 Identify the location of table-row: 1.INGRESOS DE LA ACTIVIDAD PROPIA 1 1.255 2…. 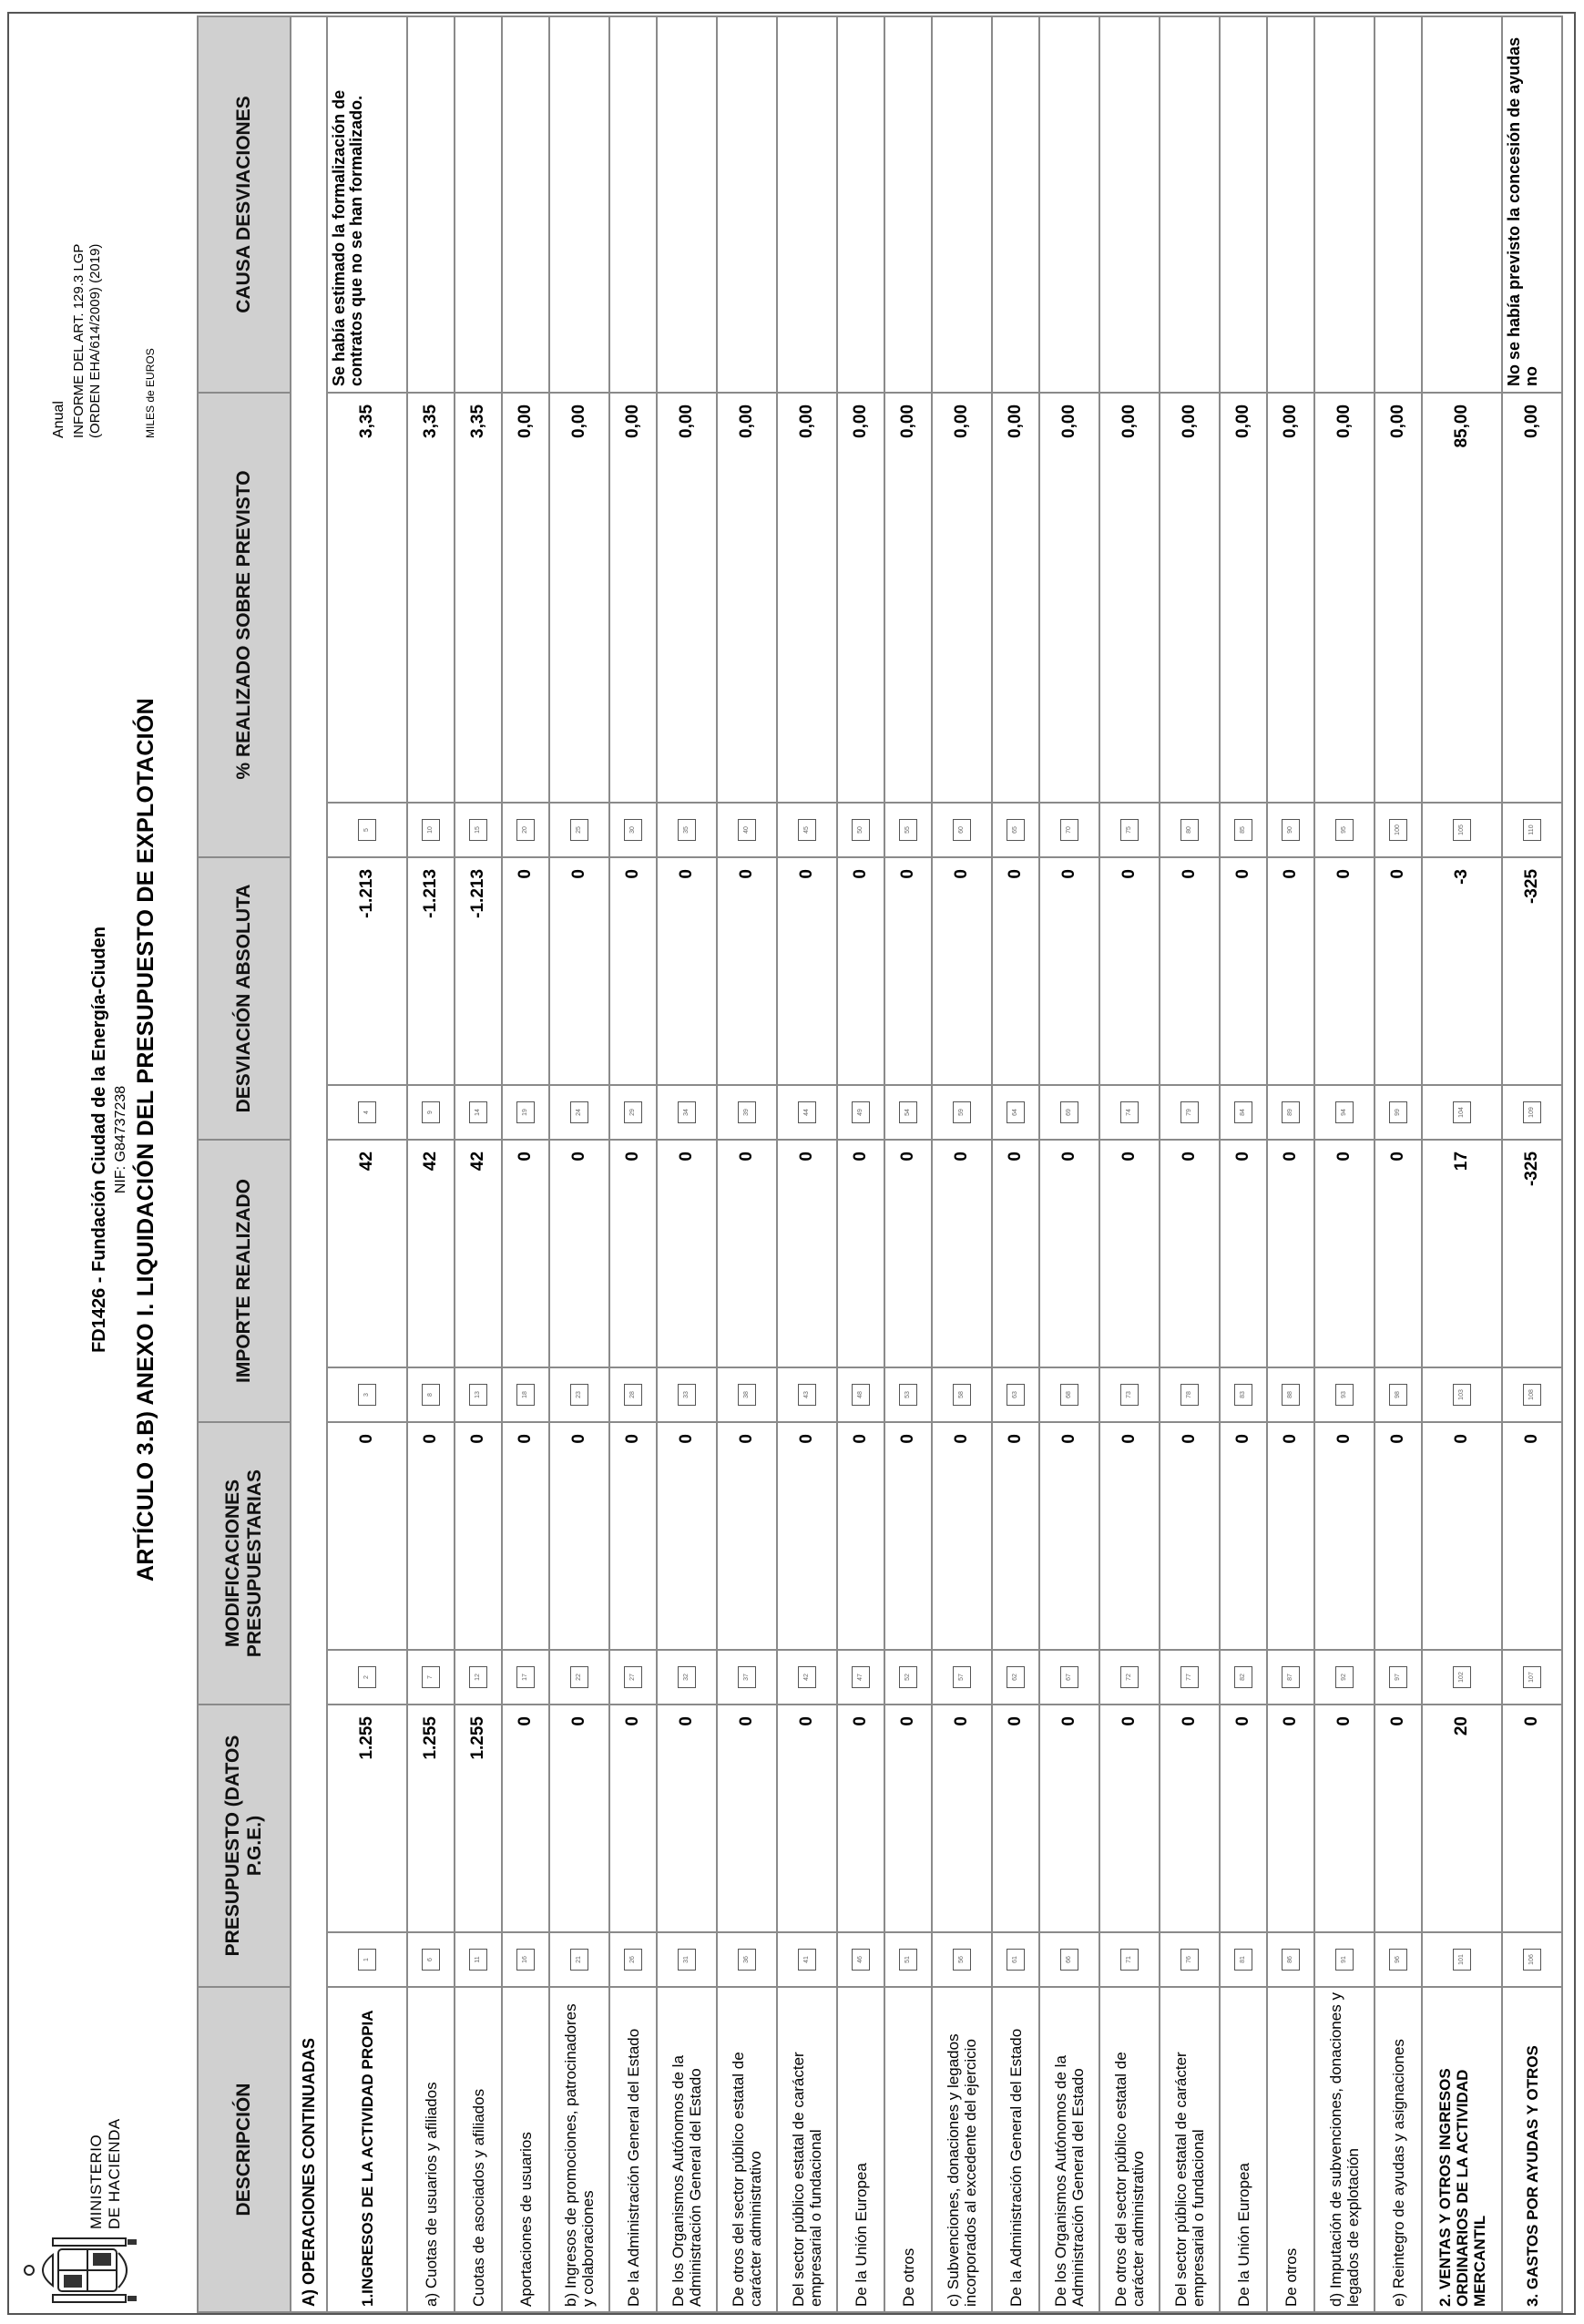
(367, 1163).